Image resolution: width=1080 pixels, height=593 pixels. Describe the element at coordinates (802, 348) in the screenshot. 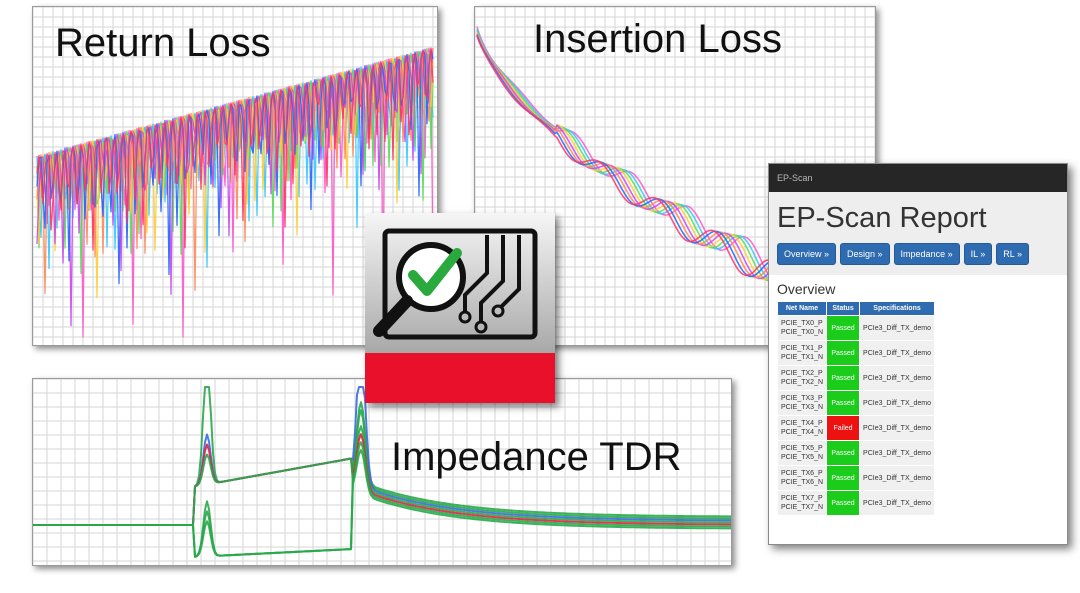

I see `net-p-name: PCIE_TX1_P` at that location.